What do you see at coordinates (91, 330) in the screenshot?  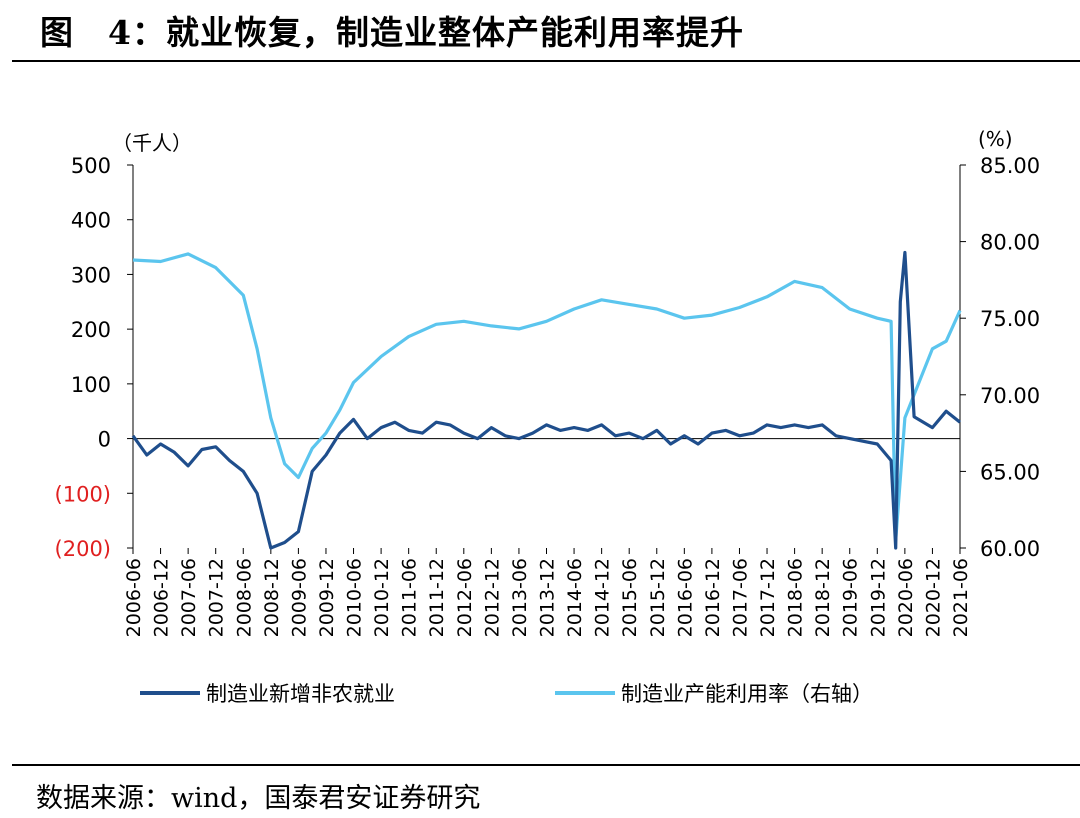 I see `left-tick-label: 200` at bounding box center [91, 330].